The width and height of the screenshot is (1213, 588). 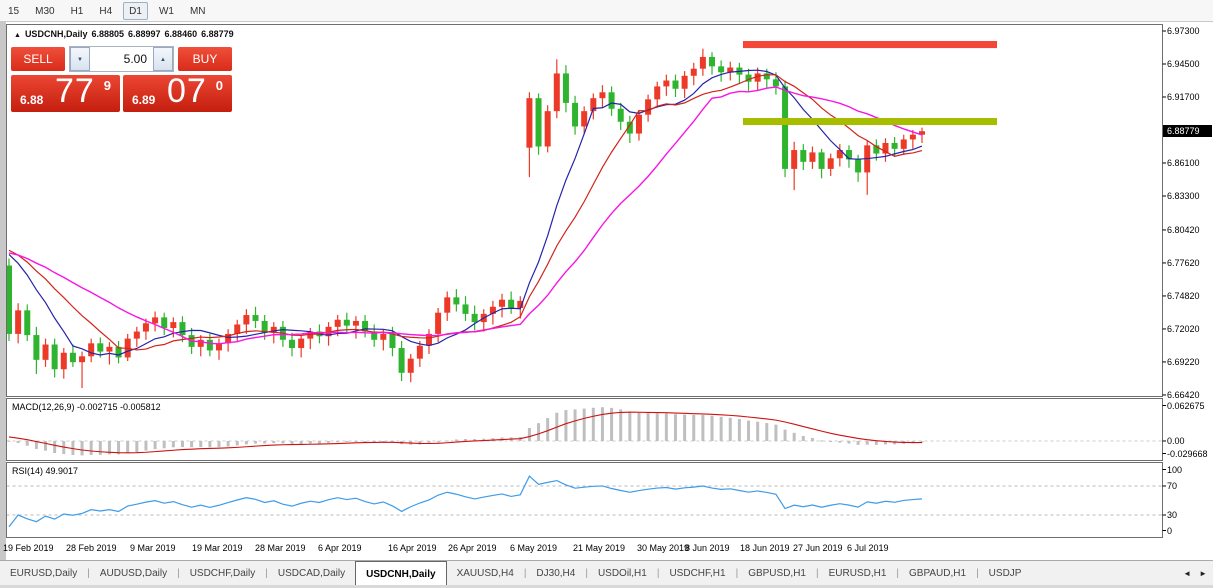 What do you see at coordinates (65, 93) in the screenshot?
I see `sell-price-box: 6.88 77 9` at bounding box center [65, 93].